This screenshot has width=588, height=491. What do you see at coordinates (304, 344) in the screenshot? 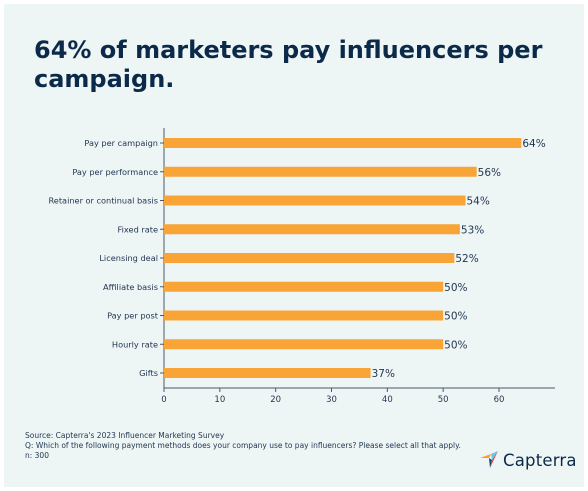
I see `bar-hourly-rate` at bounding box center [304, 344].